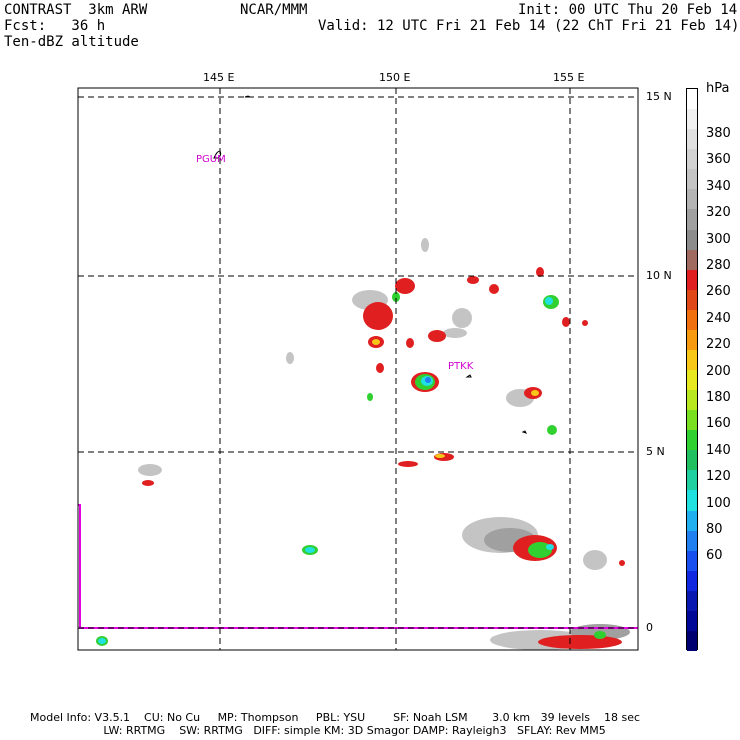  What do you see at coordinates (461, 366) in the screenshot?
I see `station-label-ptkk: PTKK` at bounding box center [461, 366].